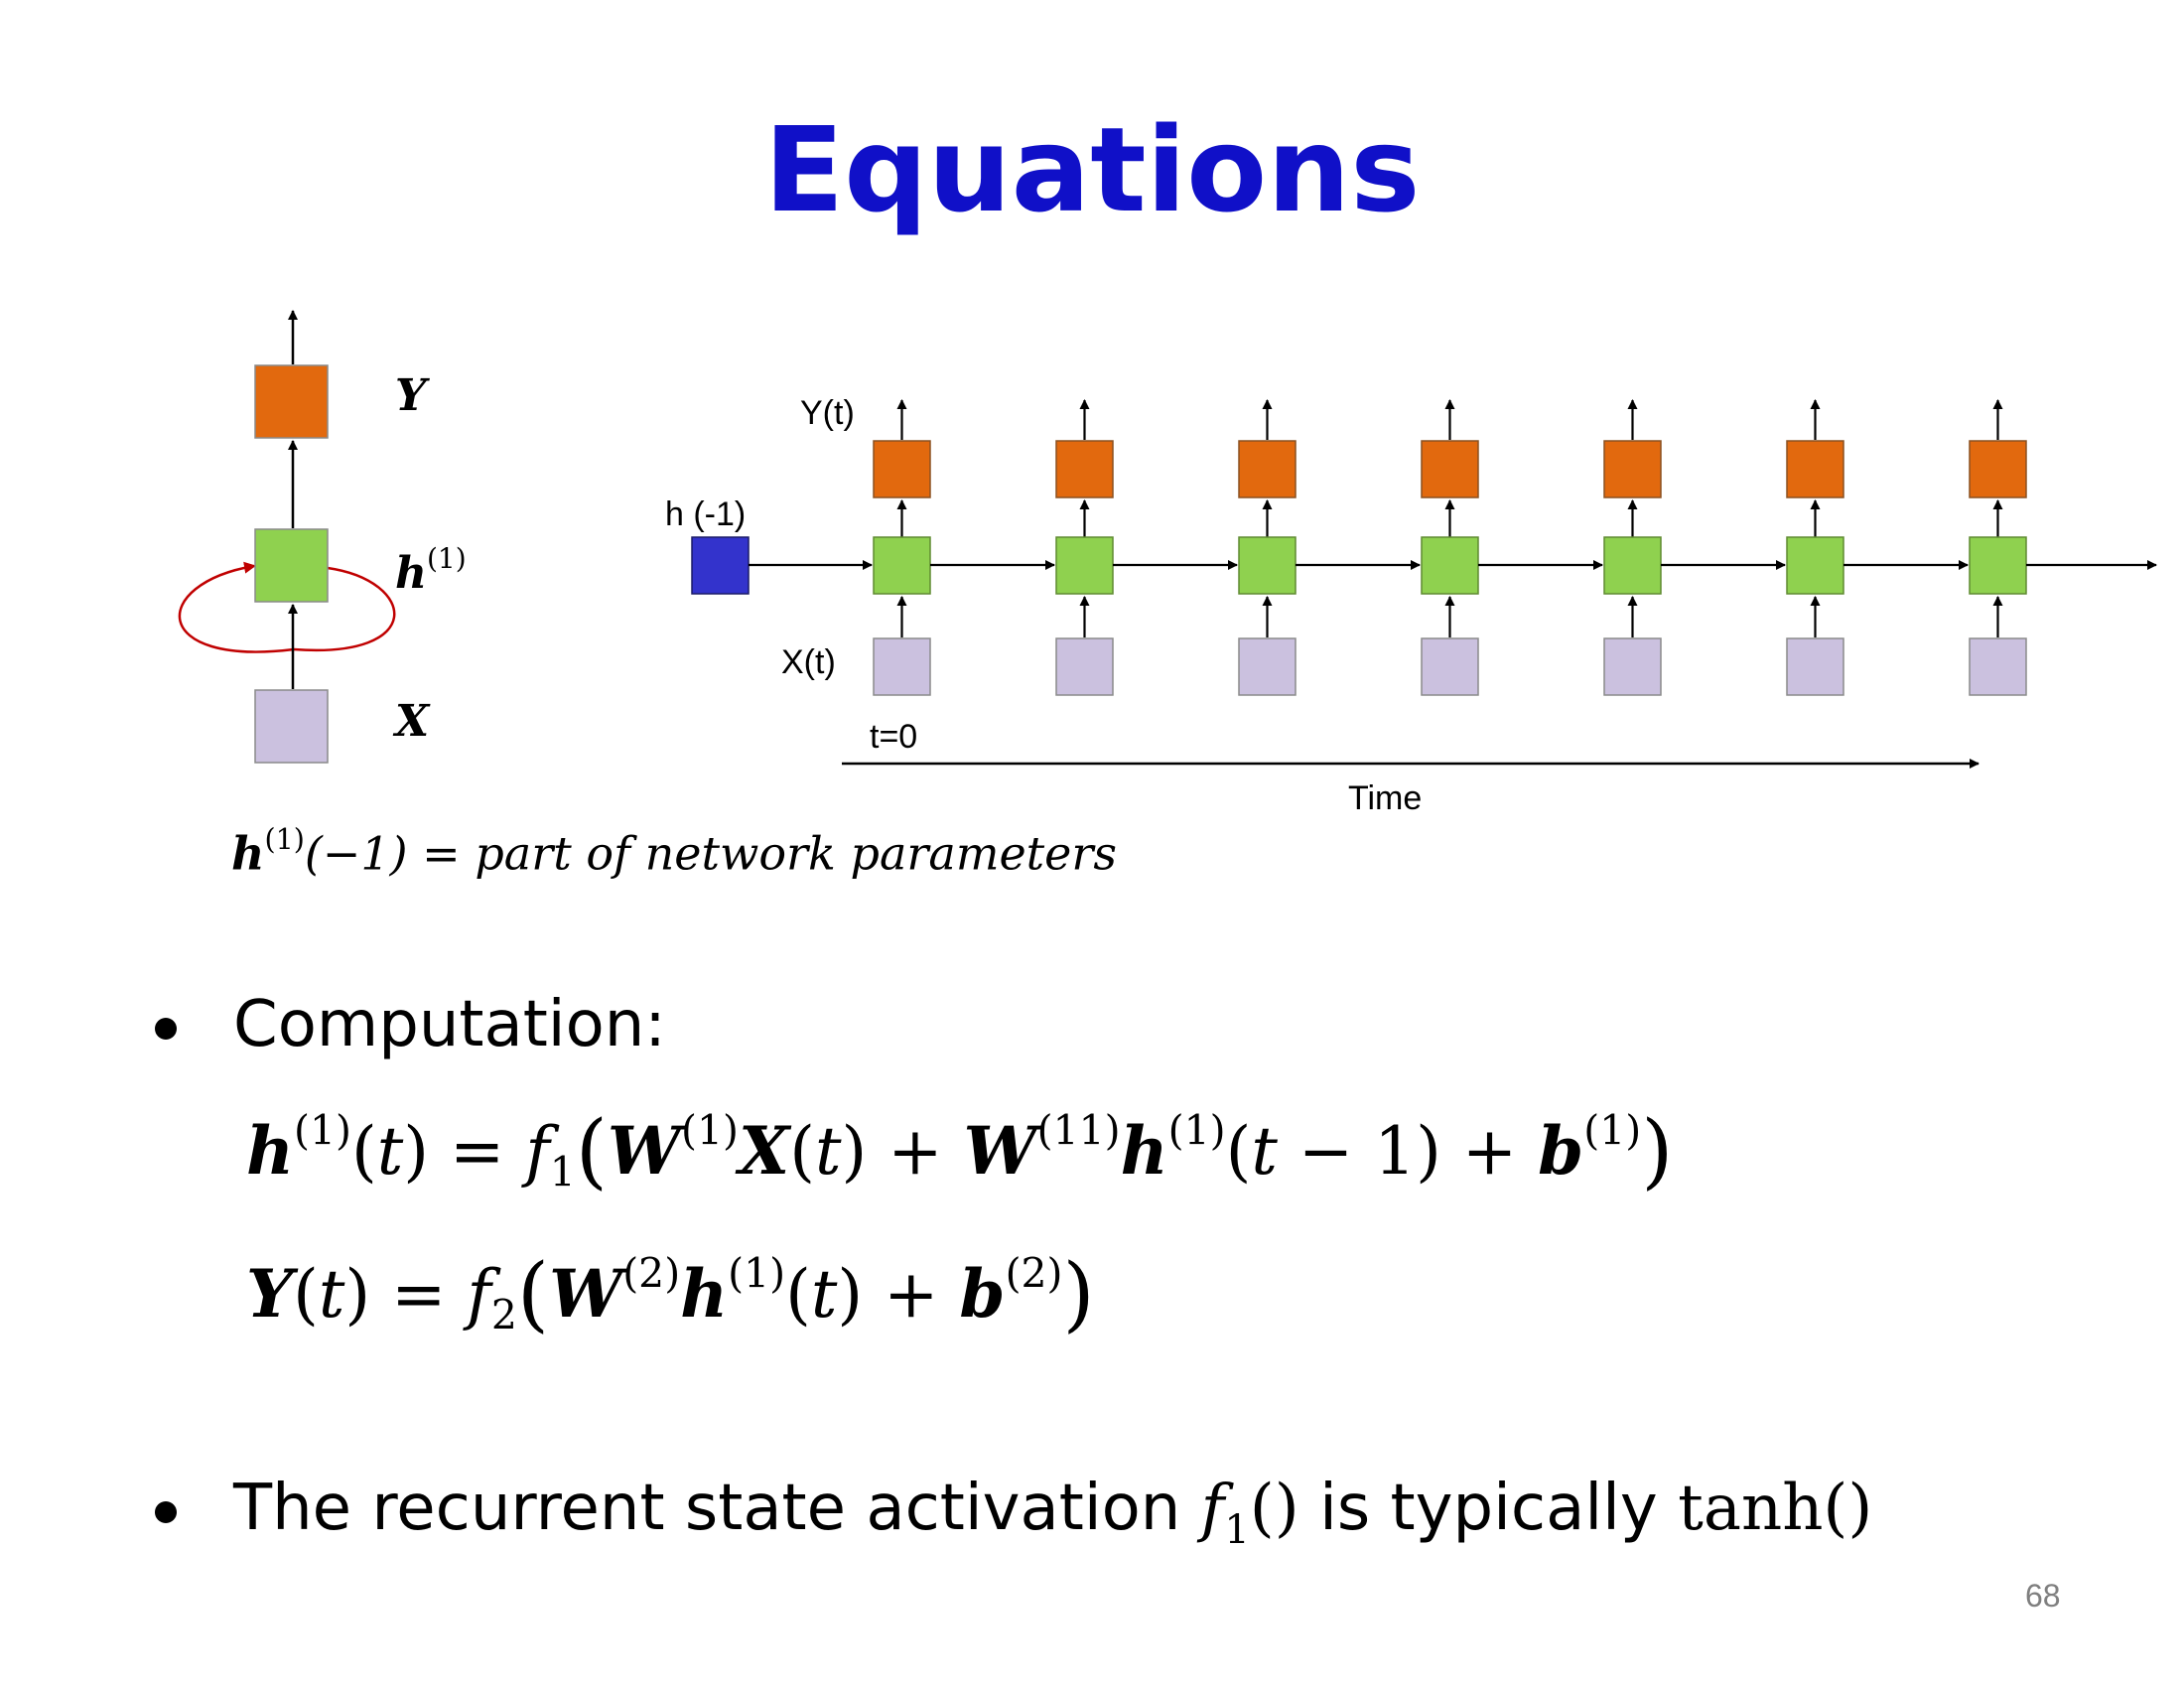  I want to click on left-output-box, so click(291, 401).